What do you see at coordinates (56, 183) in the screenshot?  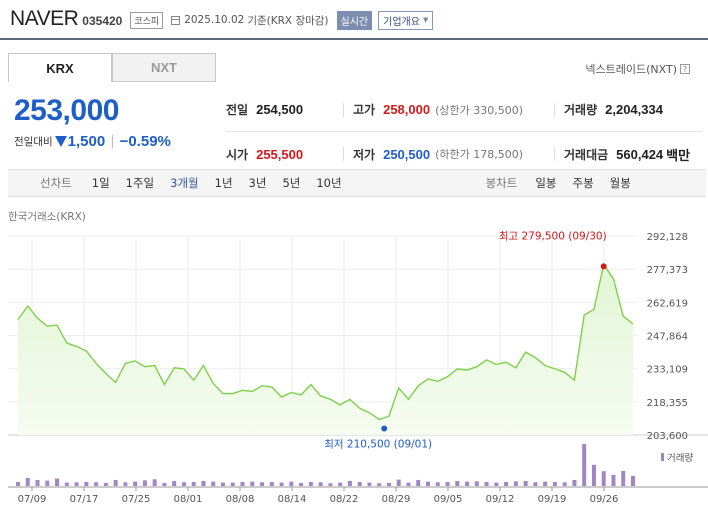 I see `line-chart-label: 선차트` at bounding box center [56, 183].